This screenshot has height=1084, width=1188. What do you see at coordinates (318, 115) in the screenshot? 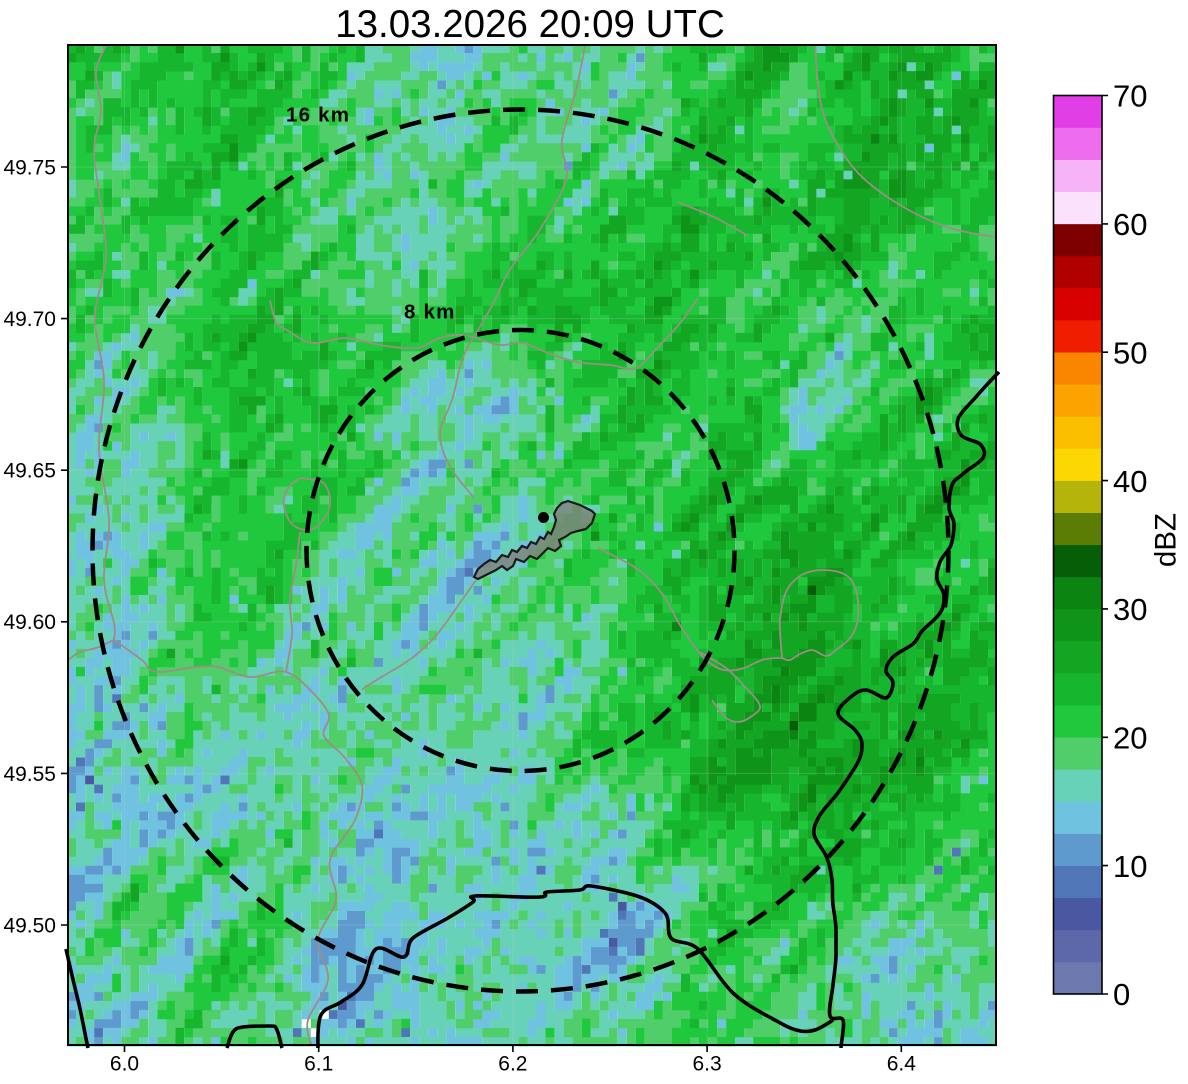
I see `svg-text: 16 km` at bounding box center [318, 115].